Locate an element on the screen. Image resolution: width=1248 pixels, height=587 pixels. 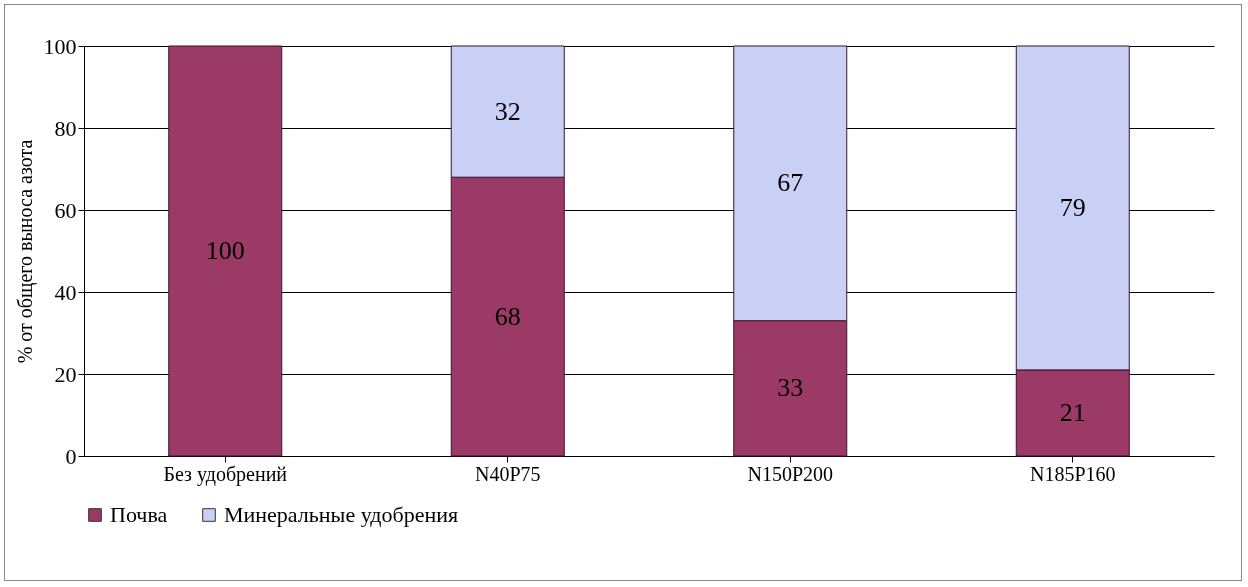
y-tick-label: 80 is located at coordinates (65, 128).